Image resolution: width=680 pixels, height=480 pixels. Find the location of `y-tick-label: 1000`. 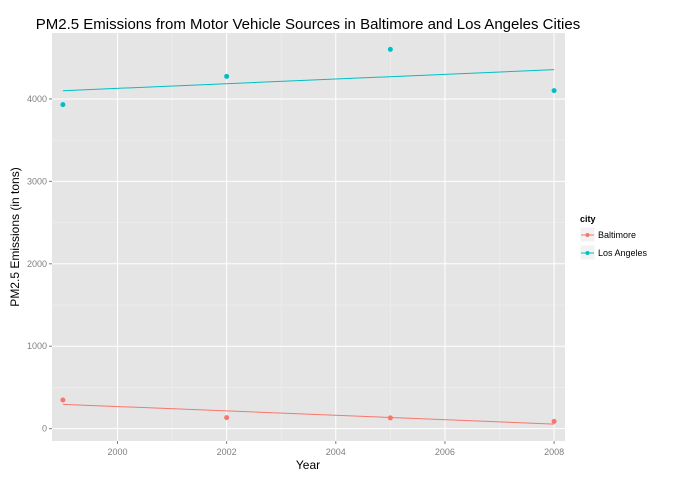

y-tick-label: 1000 is located at coordinates (37, 346).